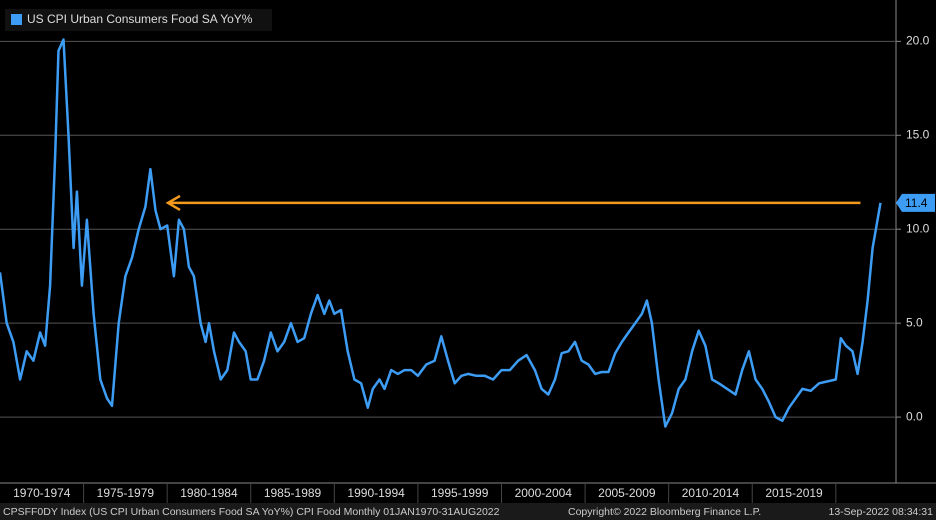 The image size is (936, 520). I want to click on x-band-label: 2005-2009, so click(627, 493).